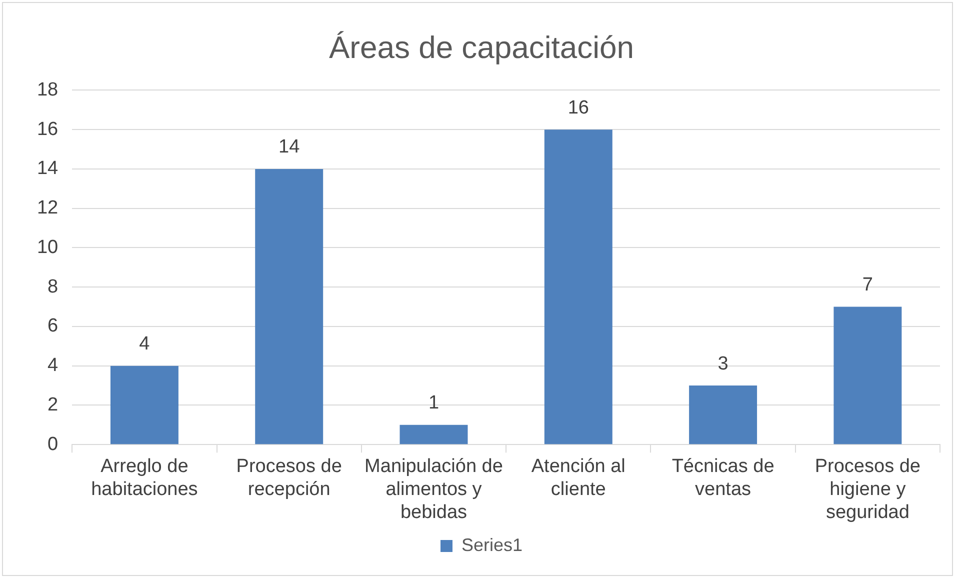  What do you see at coordinates (723, 478) in the screenshot?
I see `x-tick-label: Técnicas de ventas` at bounding box center [723, 478].